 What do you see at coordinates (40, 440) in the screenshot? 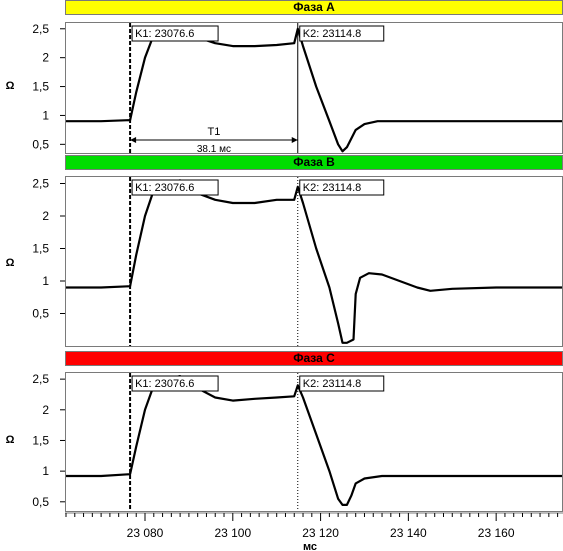
I see `phase-c-ytick-label: 1,5` at bounding box center [40, 440].